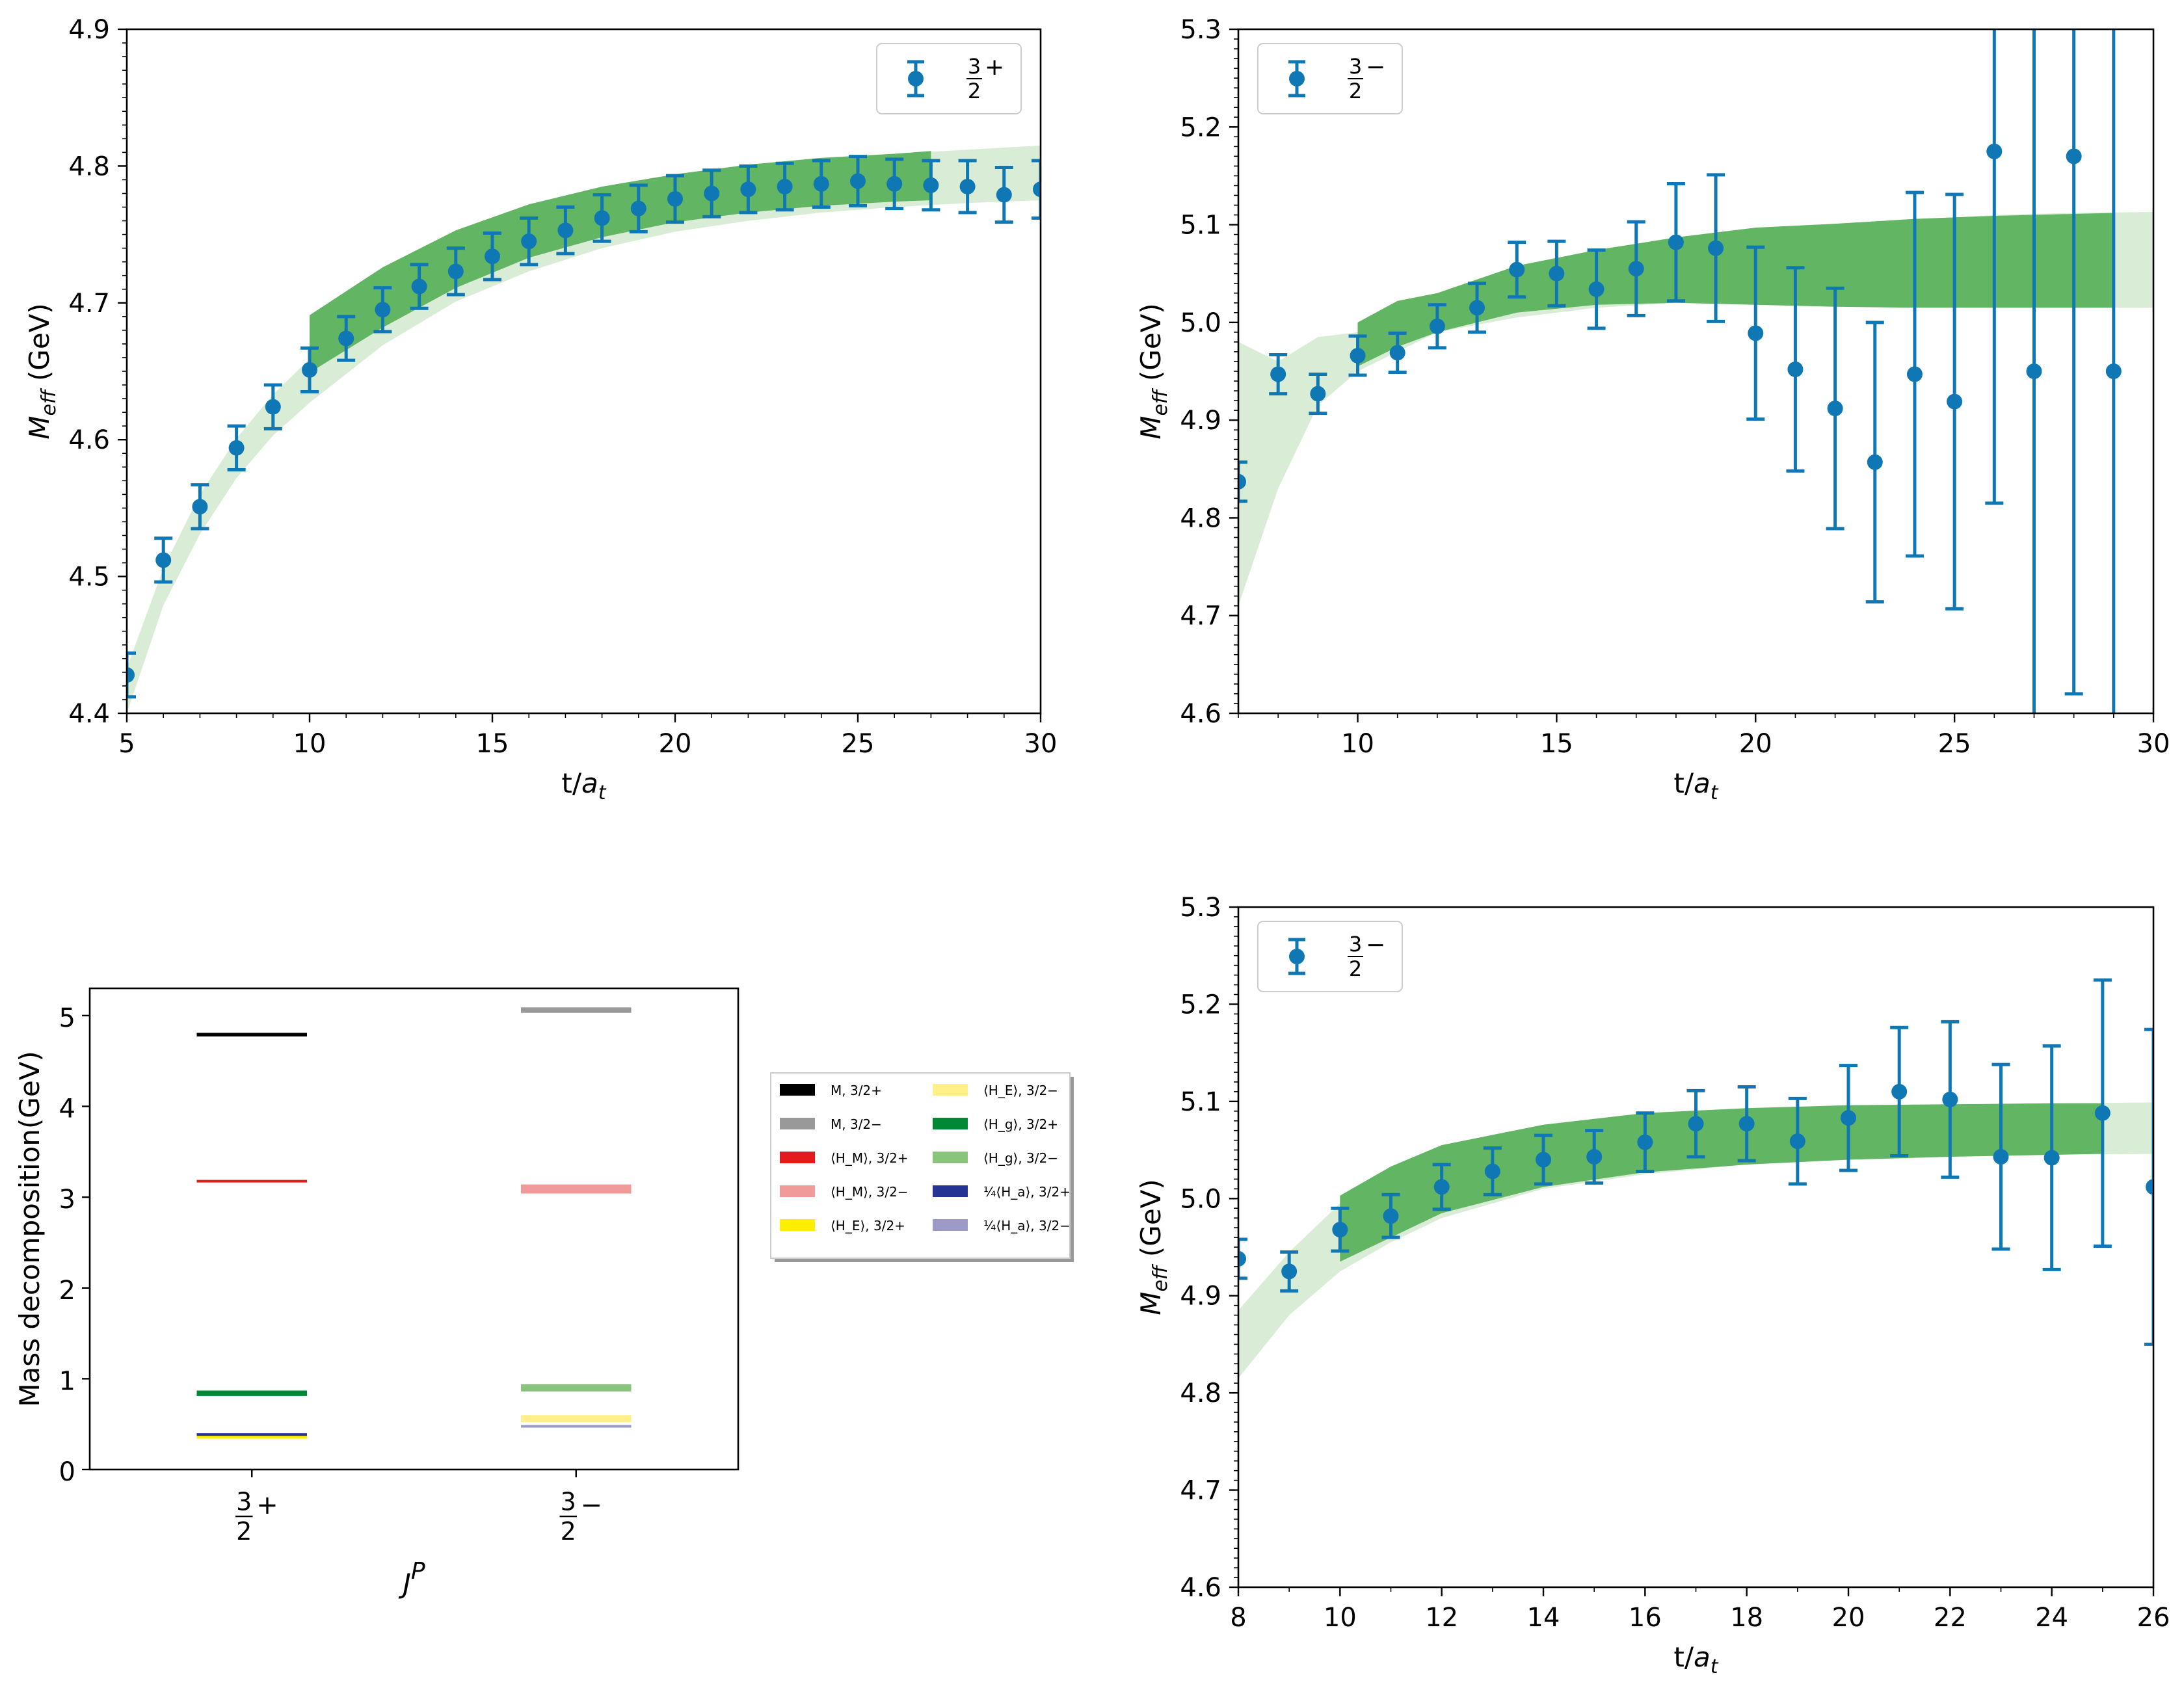  I want to click on legend-label: ⟨H_M⟩, 3/2+, so click(870, 1158).